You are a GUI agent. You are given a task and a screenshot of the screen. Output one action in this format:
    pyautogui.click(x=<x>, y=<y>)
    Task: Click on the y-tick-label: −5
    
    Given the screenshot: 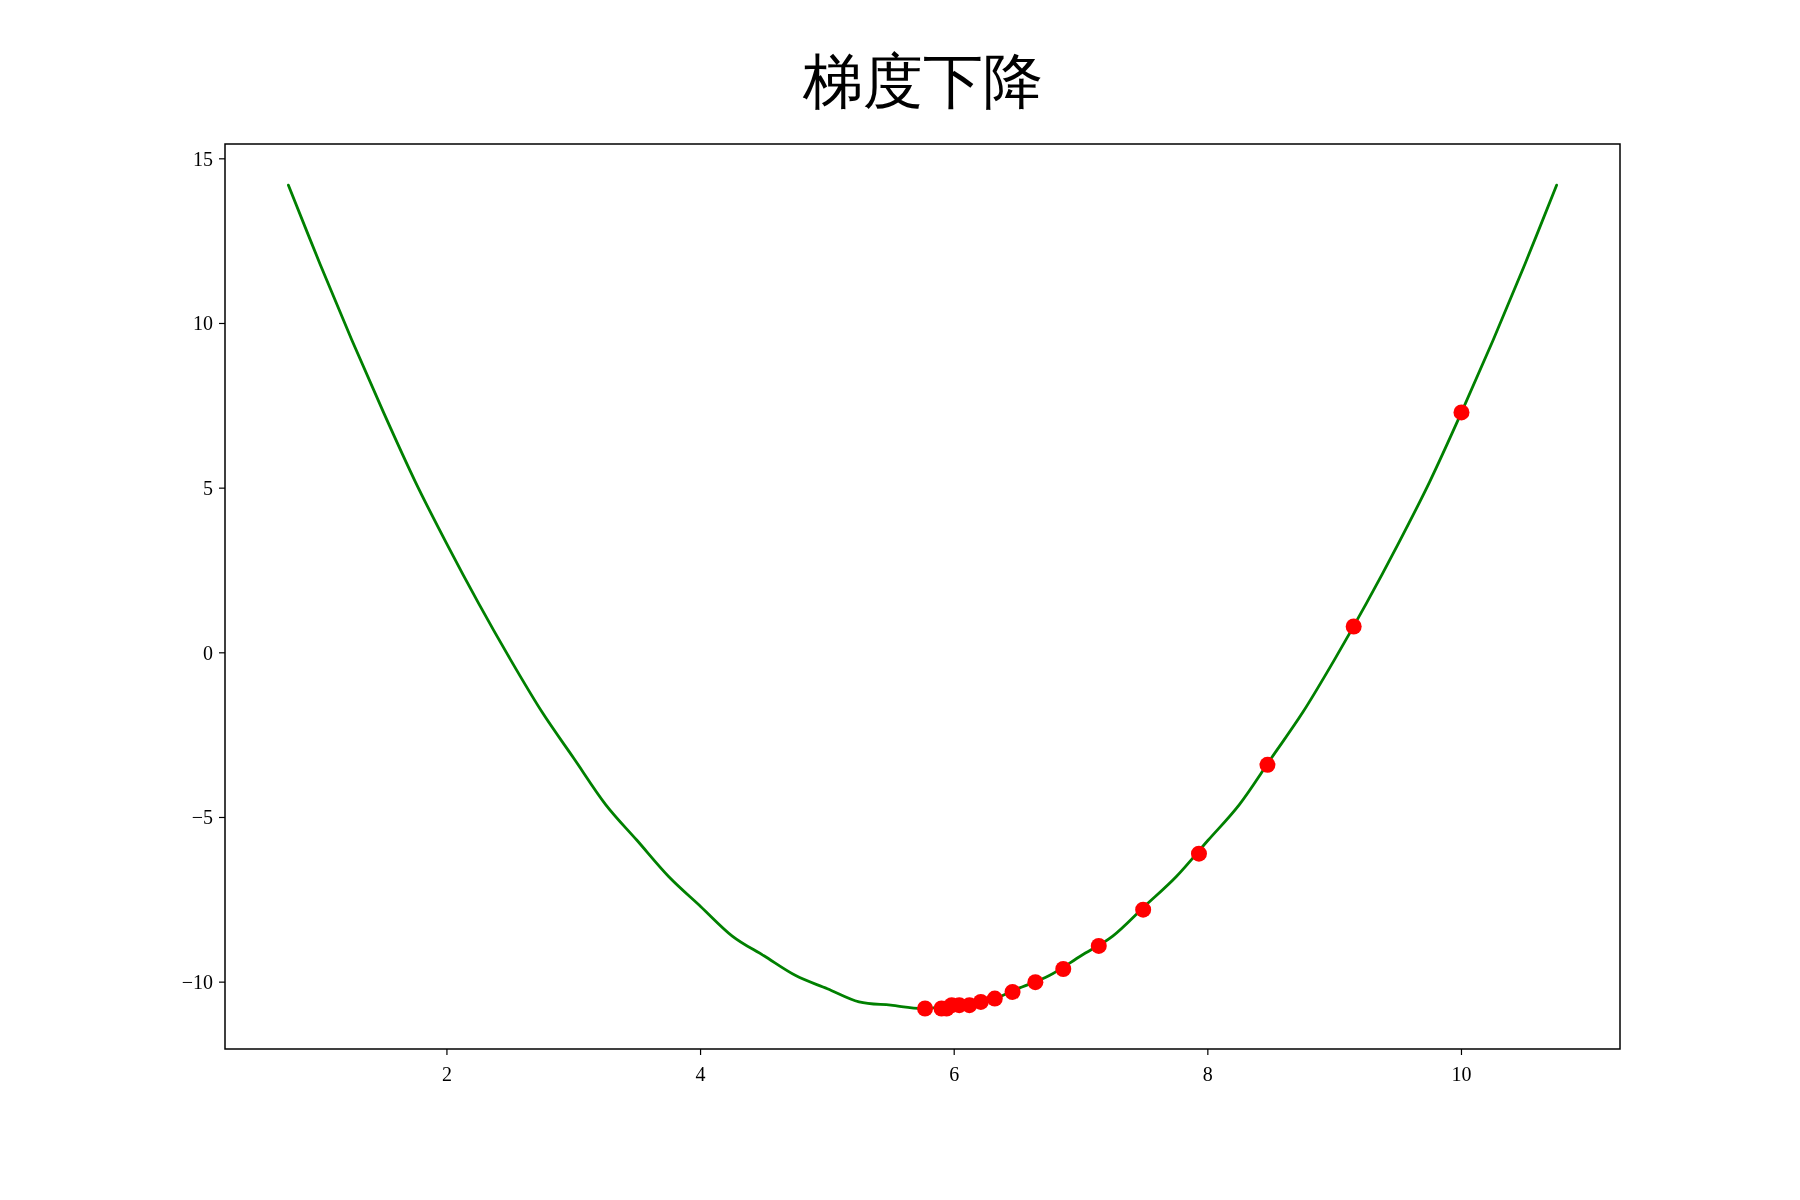 What is the action you would take?
    pyautogui.click(x=202, y=817)
    